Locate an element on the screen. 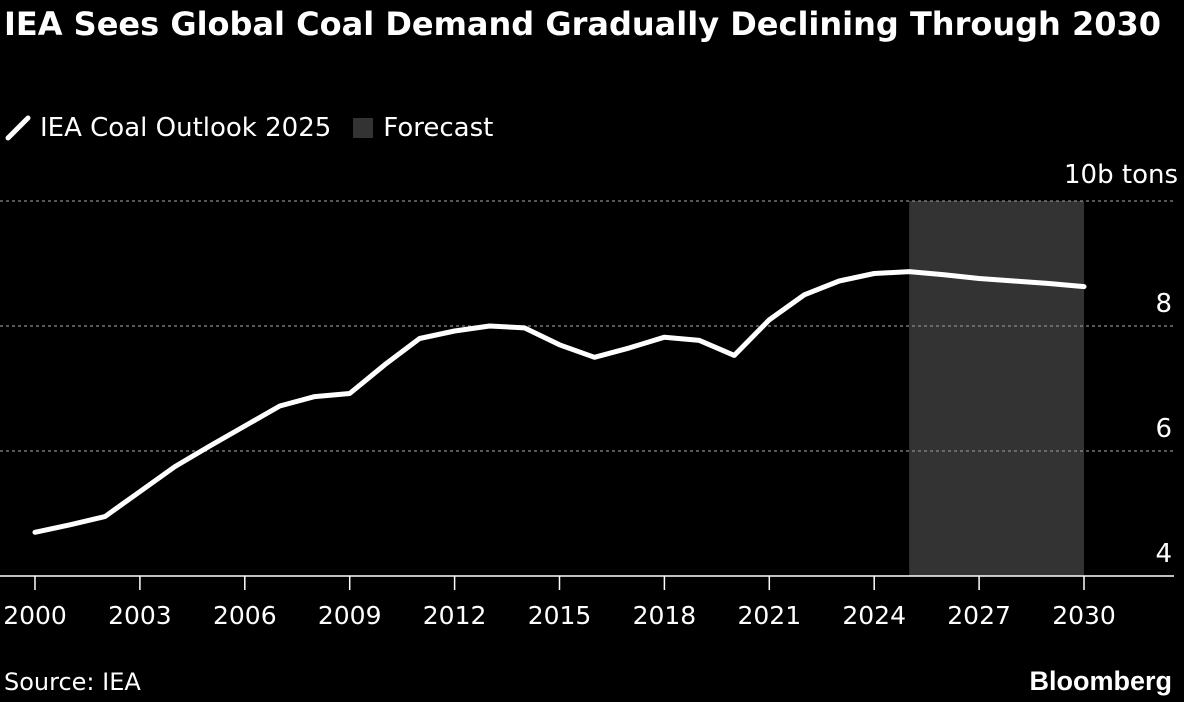  forecast-swatch-icon is located at coordinates (363, 128).